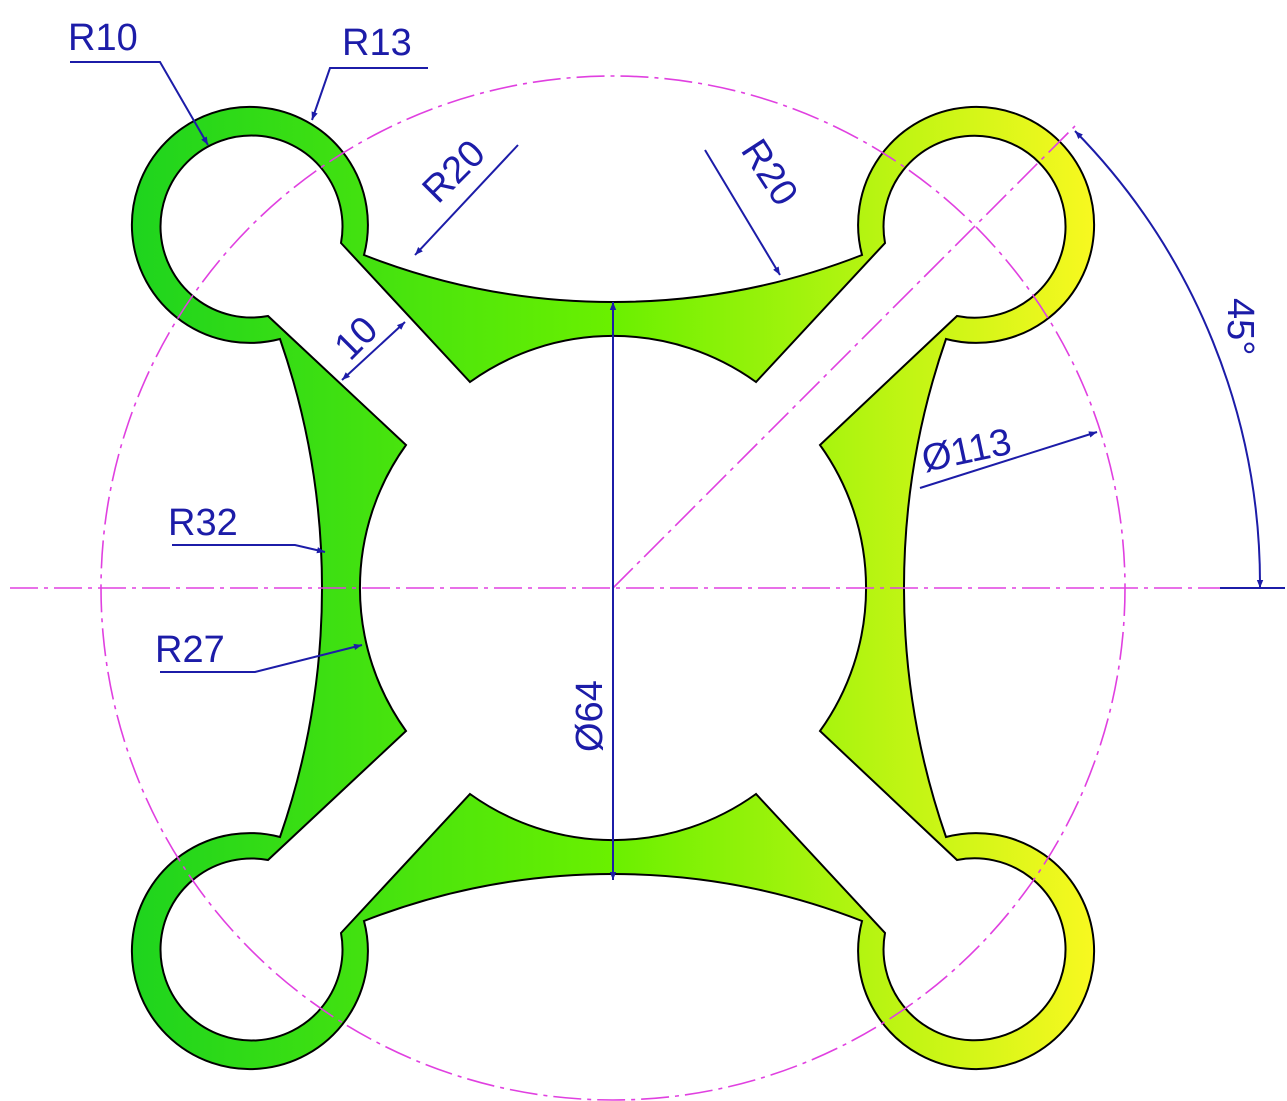  What do you see at coordinates (203, 523) in the screenshot?
I see `dim-label: R32` at bounding box center [203, 523].